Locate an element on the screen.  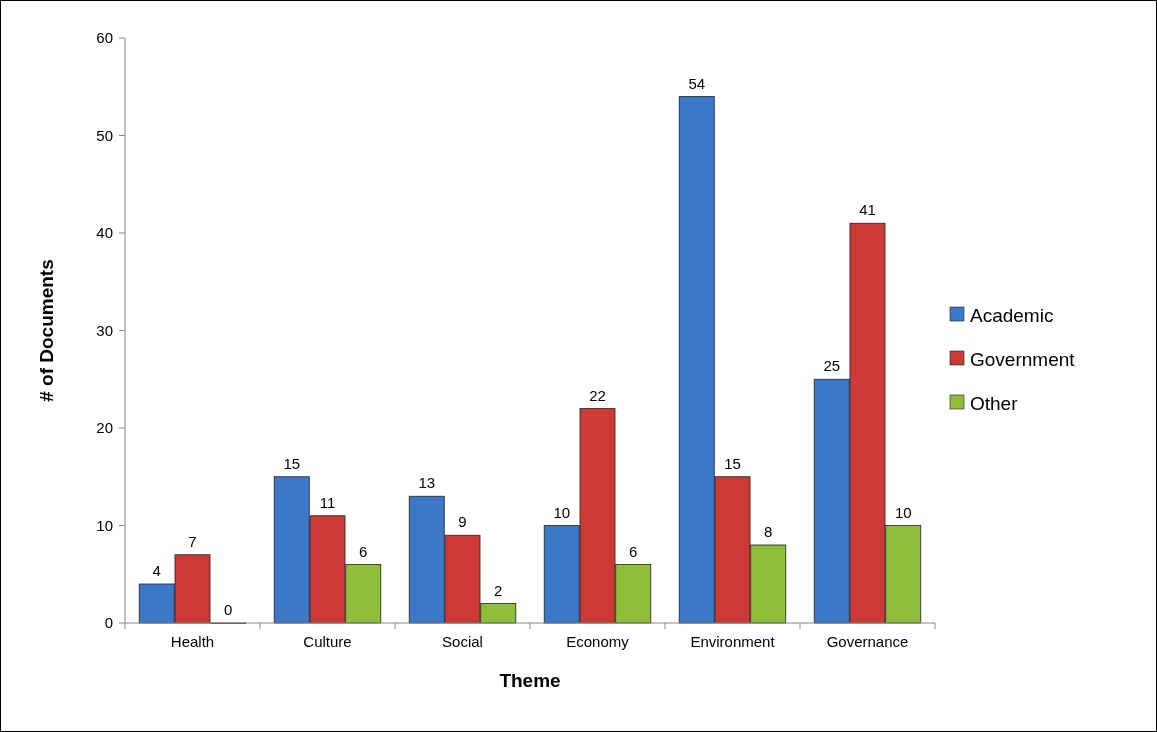
data-label: 13 is located at coordinates (427, 483).